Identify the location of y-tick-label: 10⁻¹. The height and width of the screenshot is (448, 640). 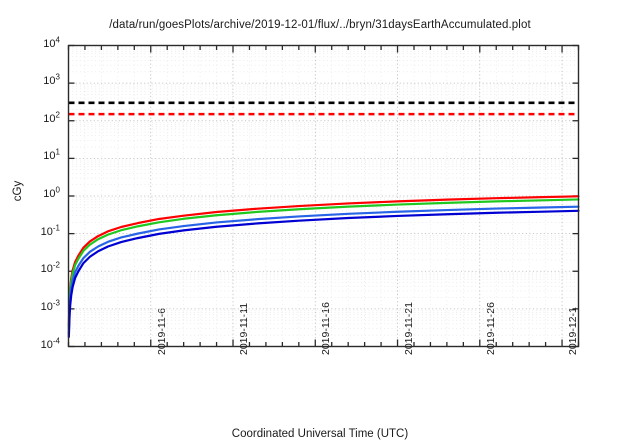
(50, 230).